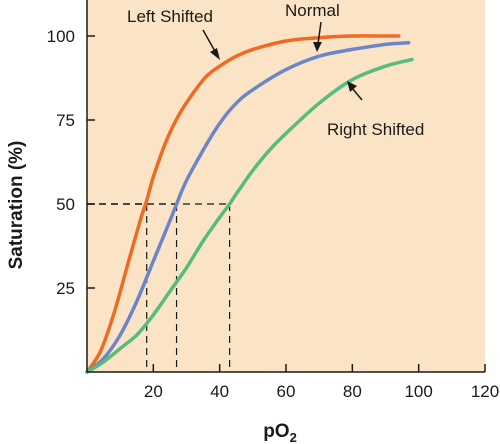  What do you see at coordinates (153, 391) in the screenshot?
I see `x-tick-label: 20` at bounding box center [153, 391].